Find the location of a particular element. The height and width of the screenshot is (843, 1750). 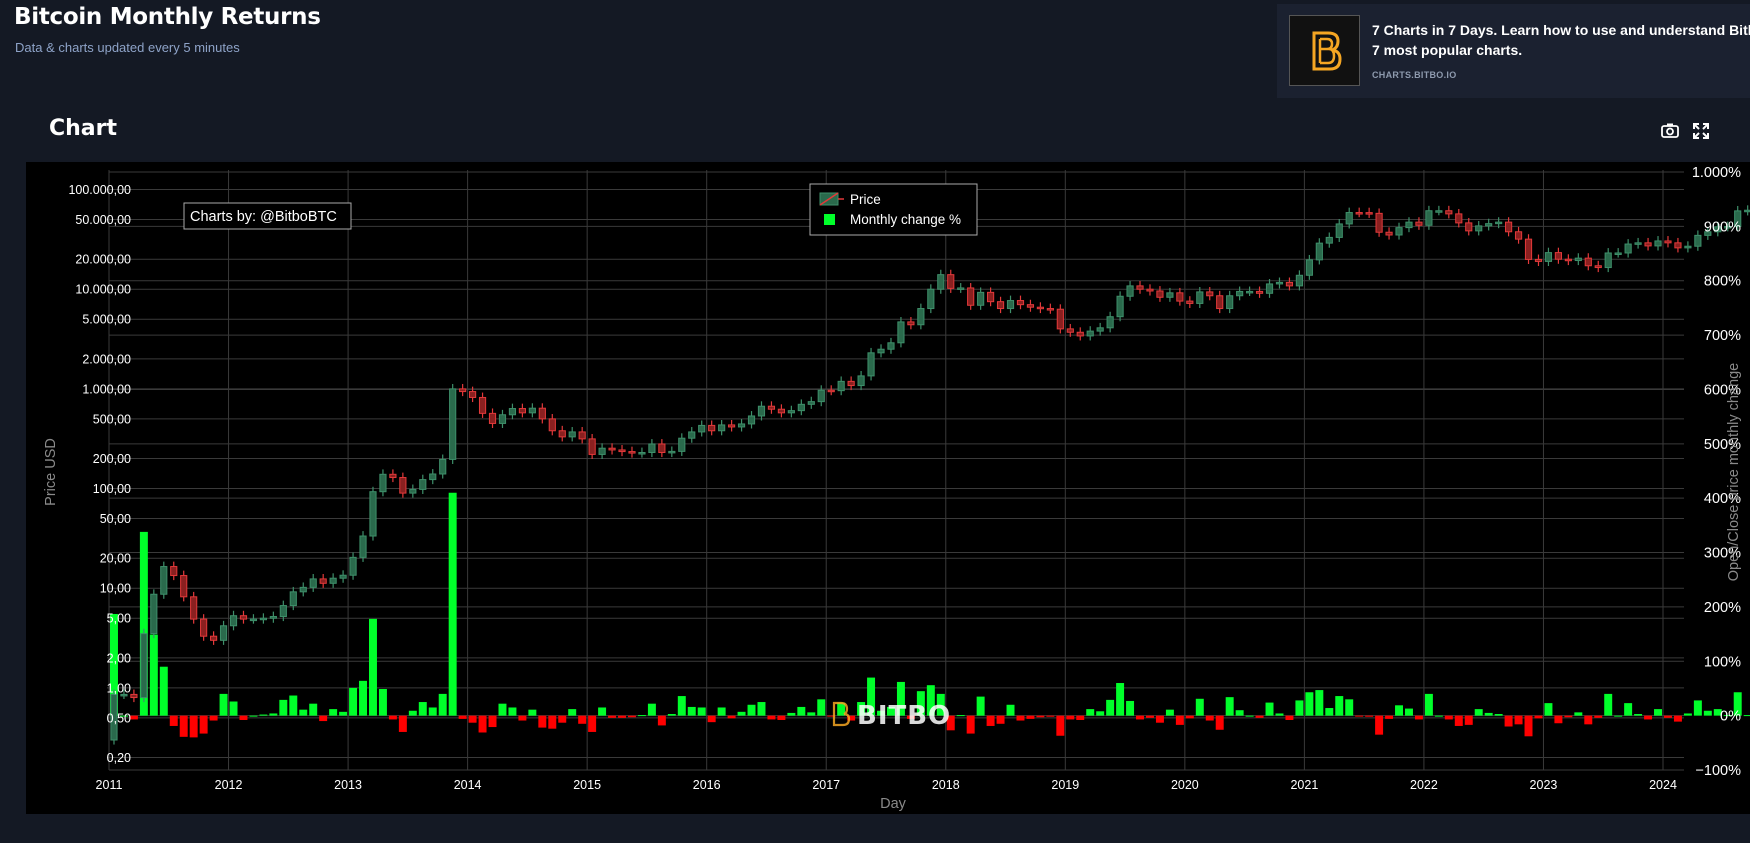

legend-item-monthly-change: Monthly change % is located at coordinates (892, 219).